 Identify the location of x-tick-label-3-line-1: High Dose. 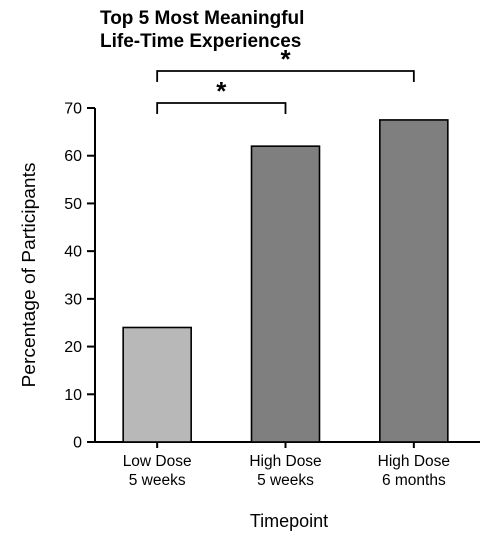
(414, 461).